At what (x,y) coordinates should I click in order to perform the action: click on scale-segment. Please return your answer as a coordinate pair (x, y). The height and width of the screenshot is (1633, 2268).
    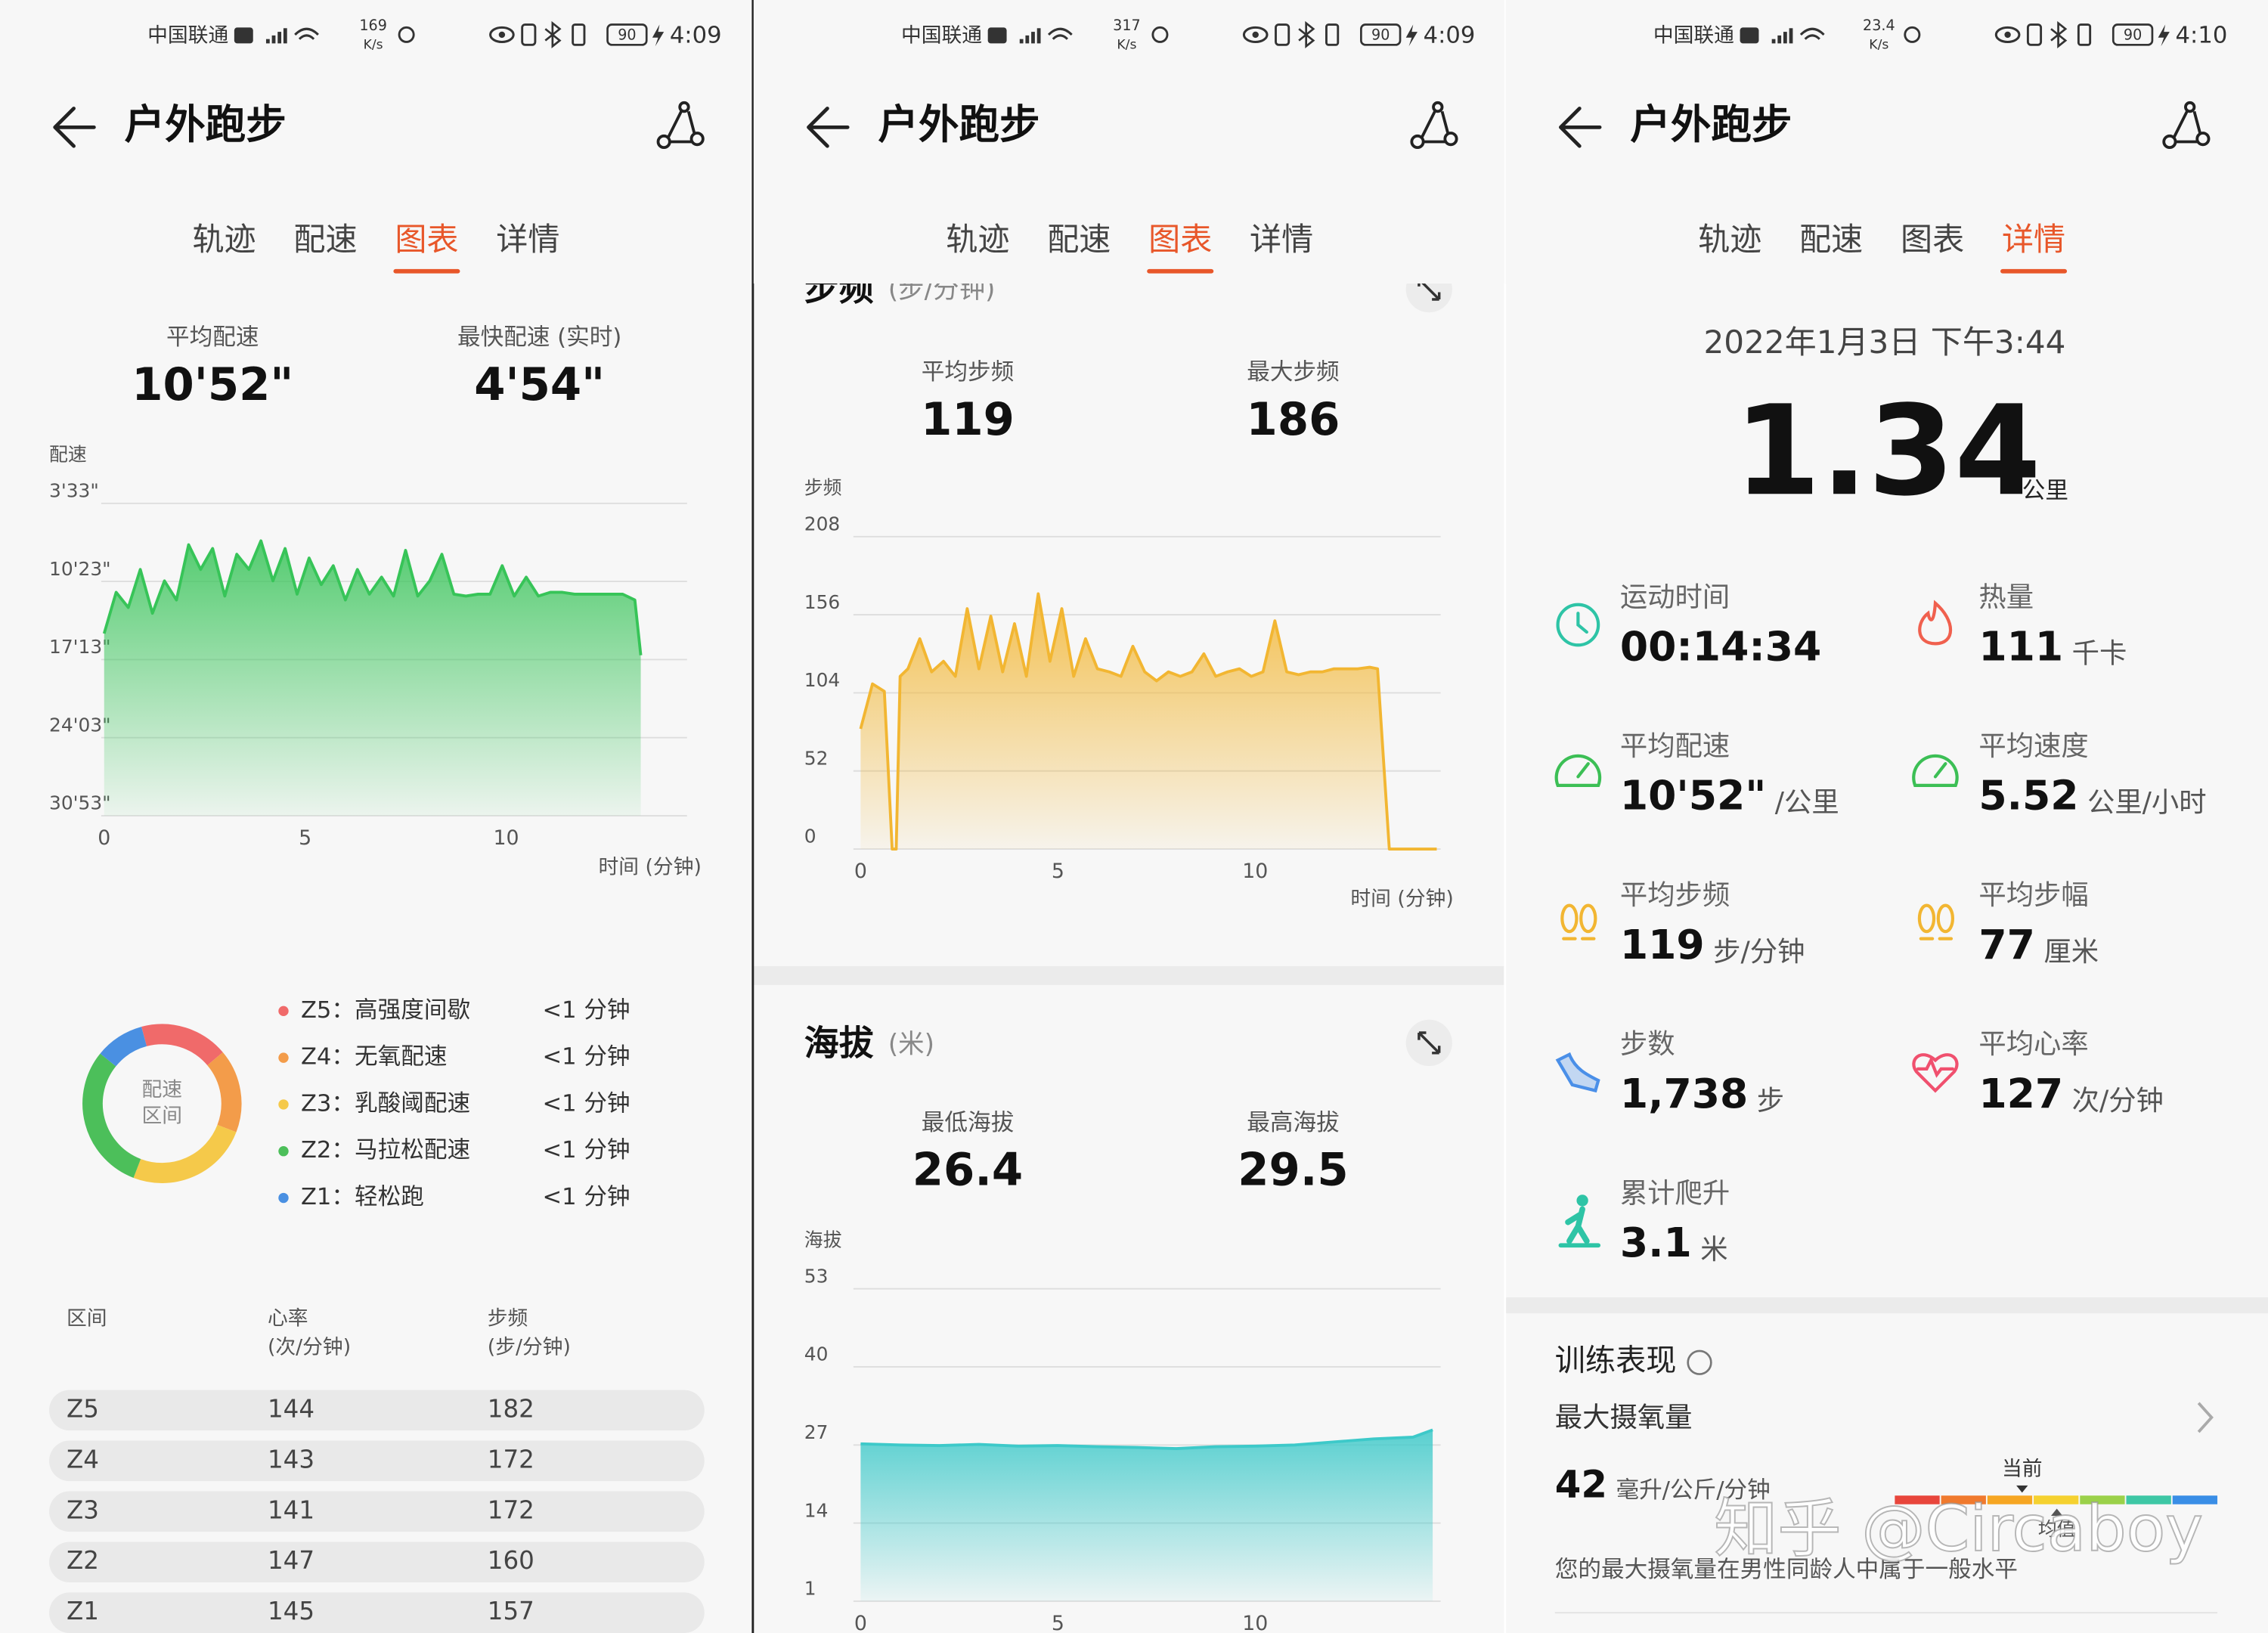
    Looking at the image, I should click on (2148, 1499).